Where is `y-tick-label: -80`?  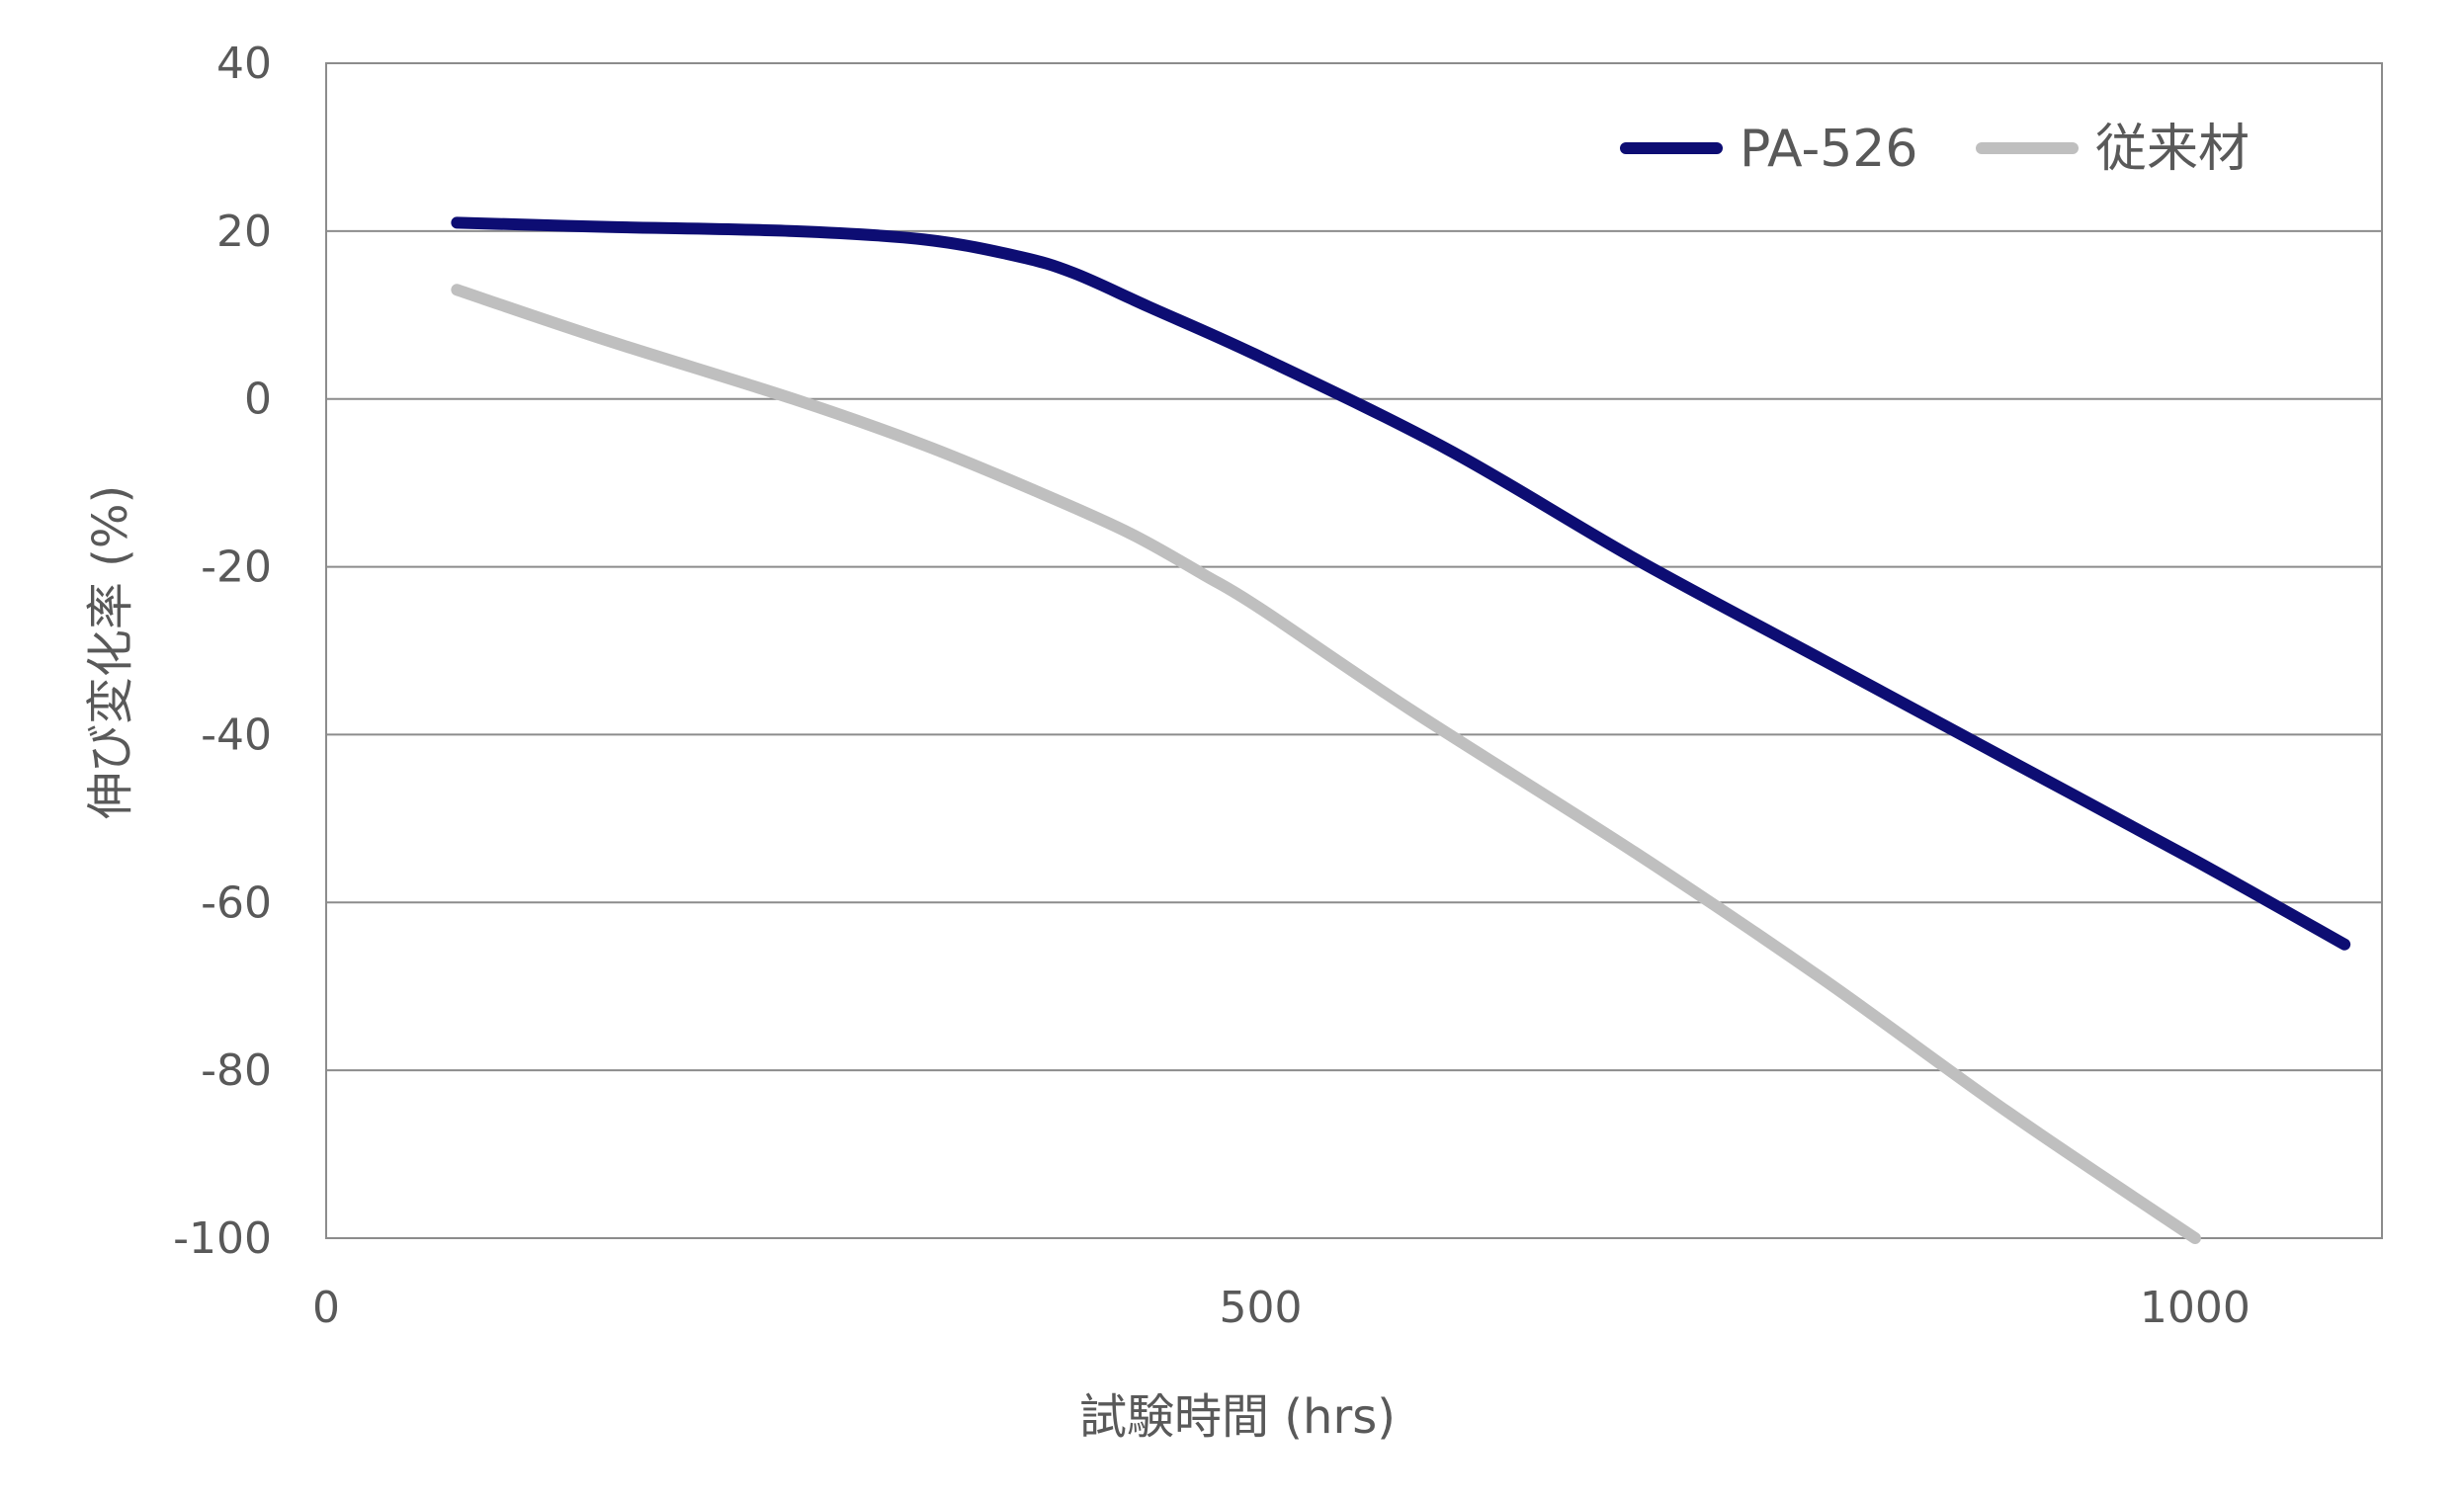 y-tick-label: -80 is located at coordinates (237, 1071).